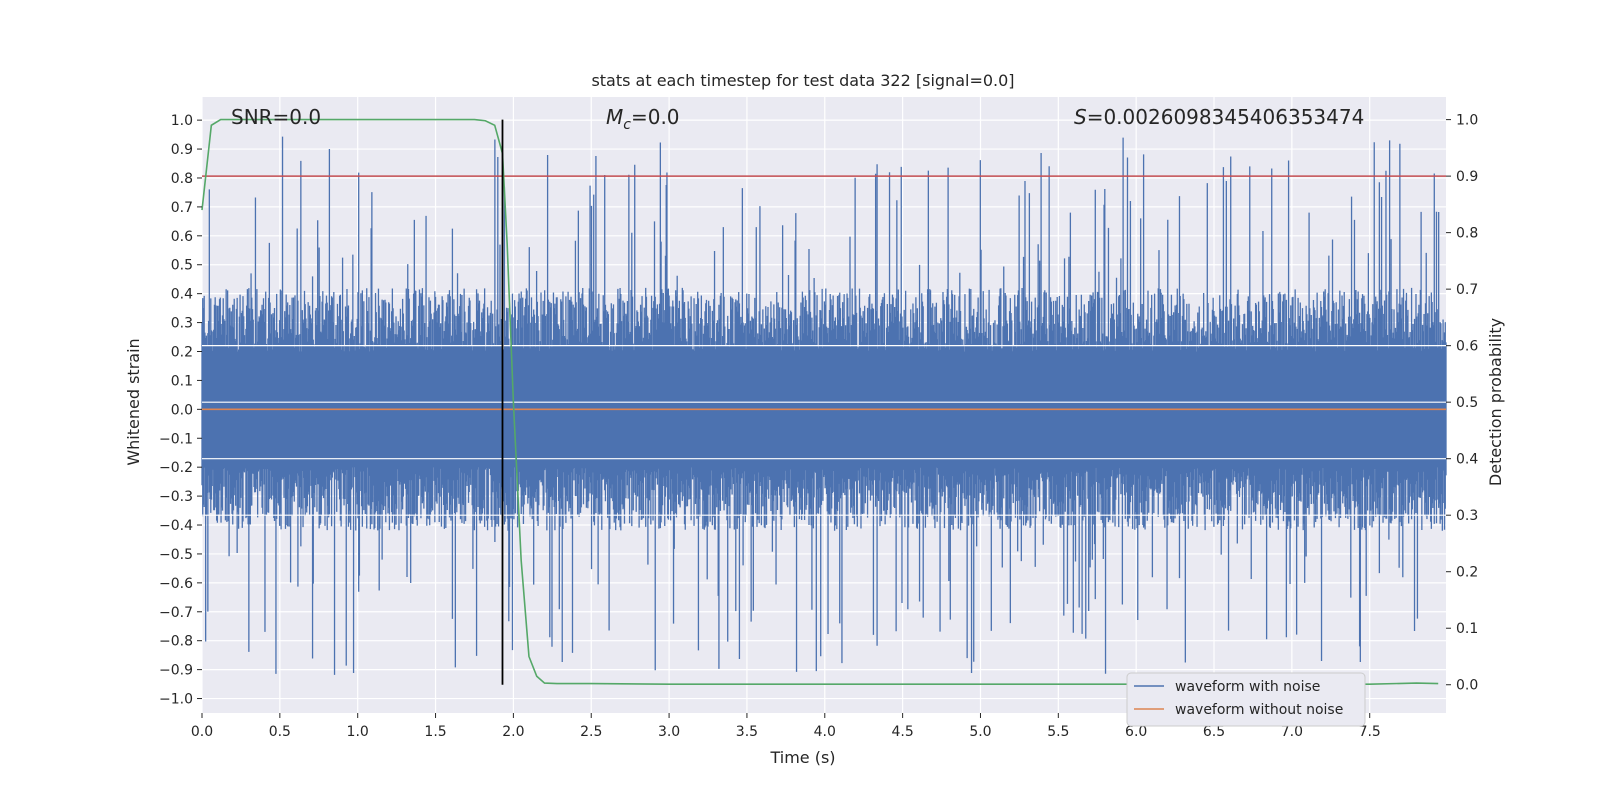  I want to click on legend-label-waveform-without-noise: waveform without noise, so click(1259, 710).